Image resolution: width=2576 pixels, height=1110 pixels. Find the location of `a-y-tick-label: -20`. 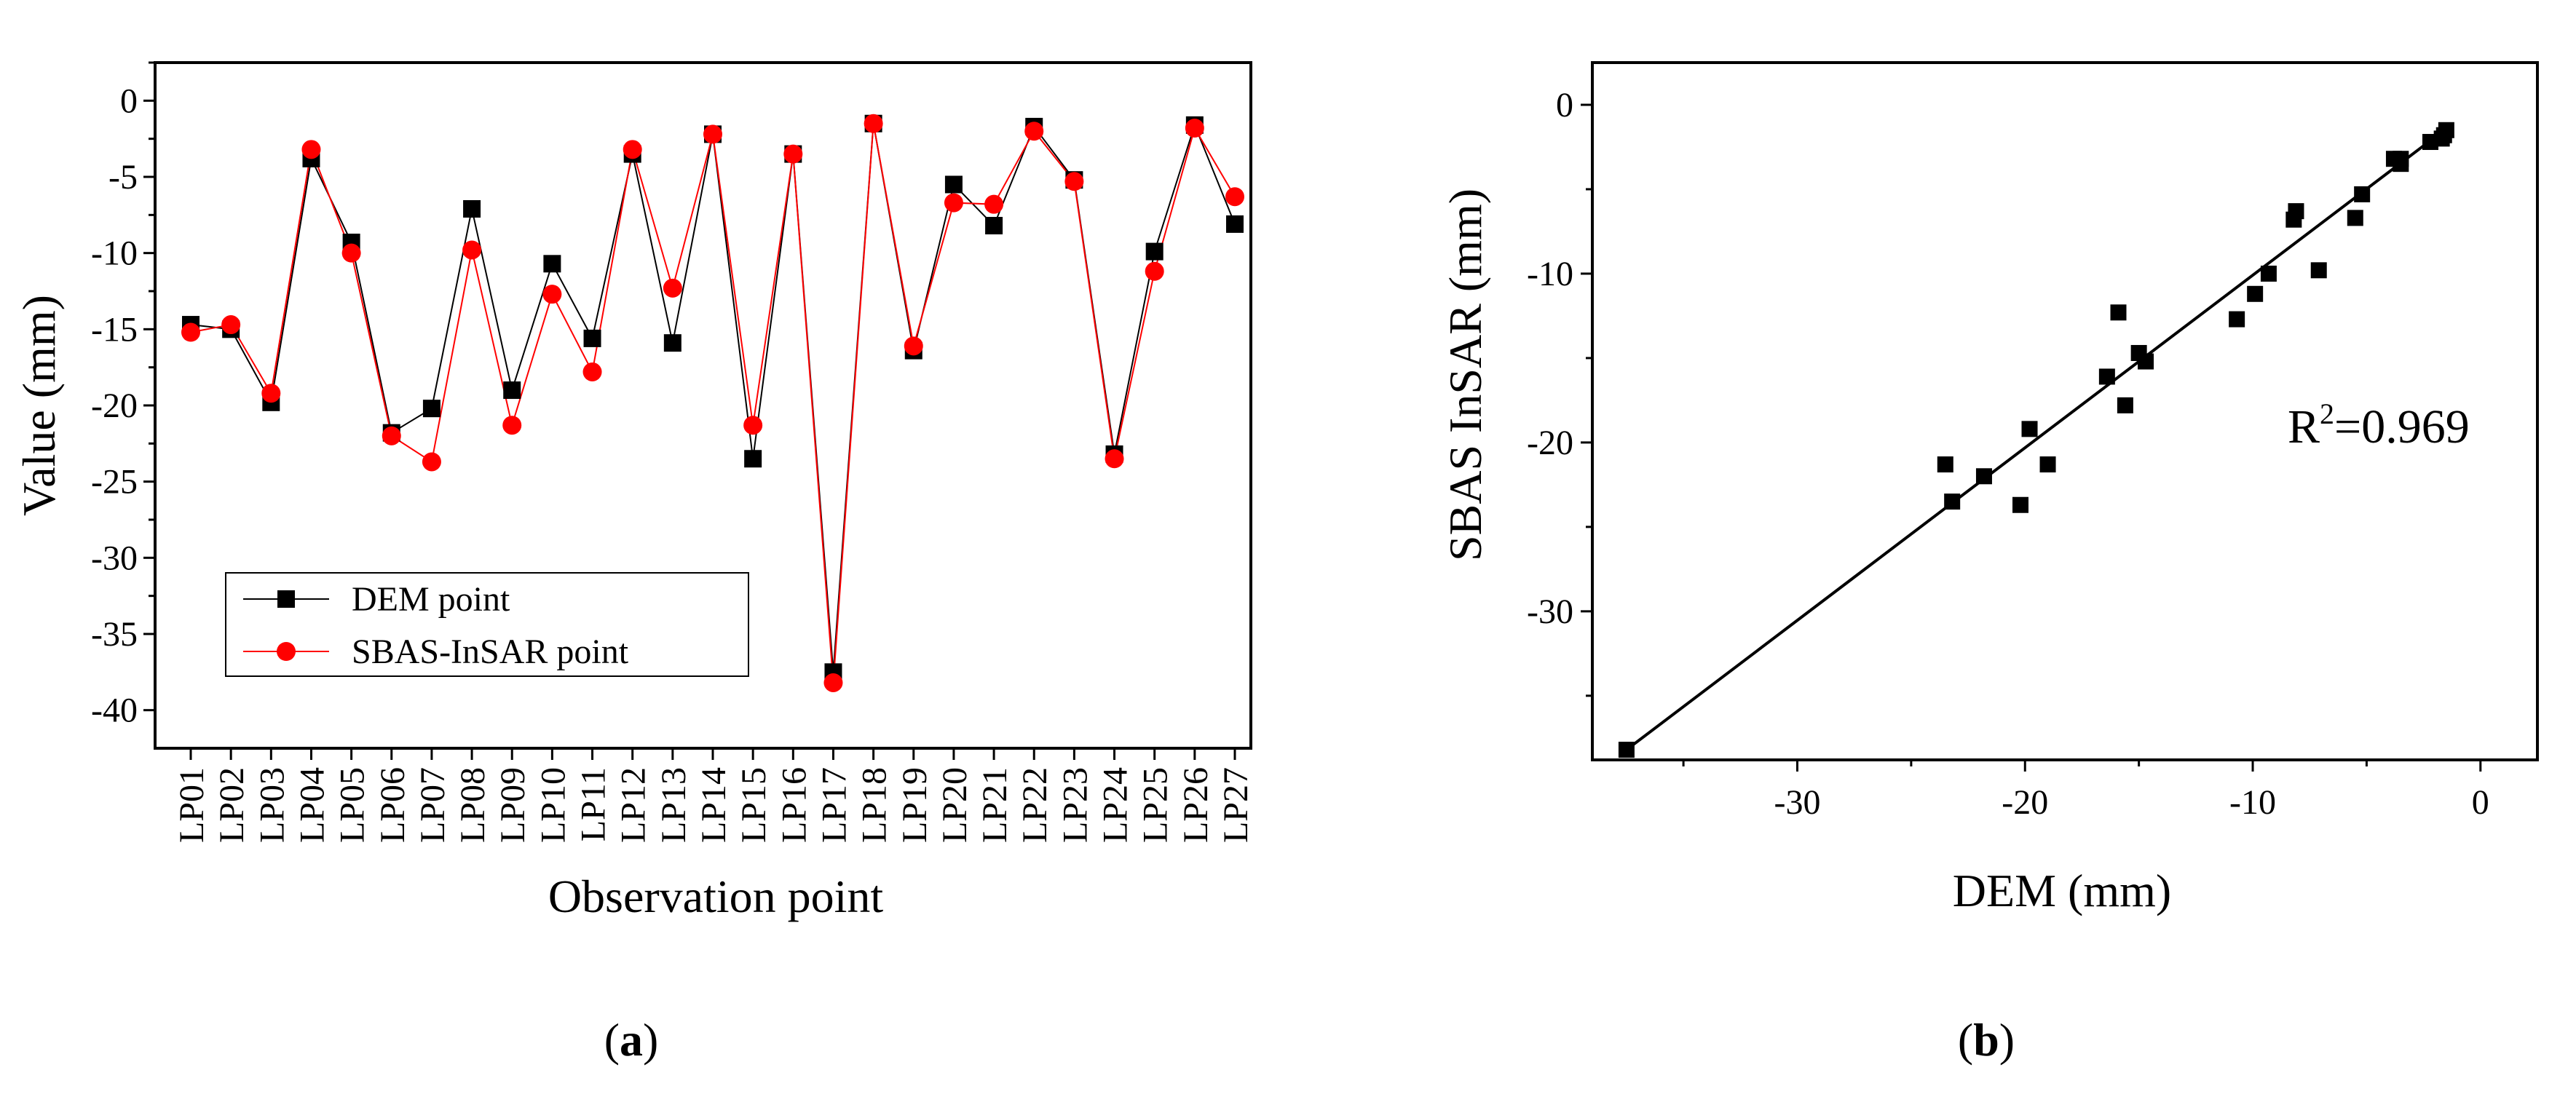

a-y-tick-label: -20 is located at coordinates (115, 405).